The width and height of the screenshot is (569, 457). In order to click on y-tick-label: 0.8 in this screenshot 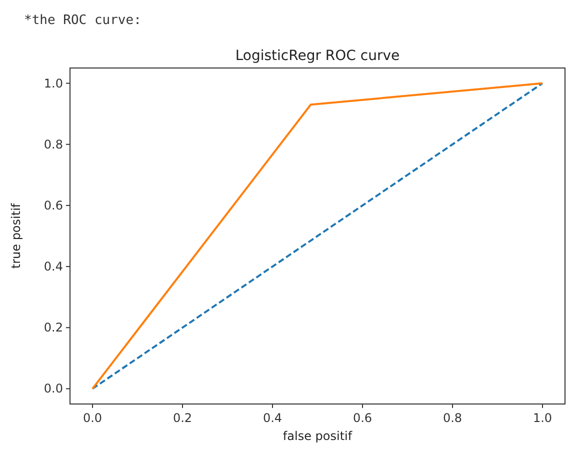, I will do `click(53, 144)`.